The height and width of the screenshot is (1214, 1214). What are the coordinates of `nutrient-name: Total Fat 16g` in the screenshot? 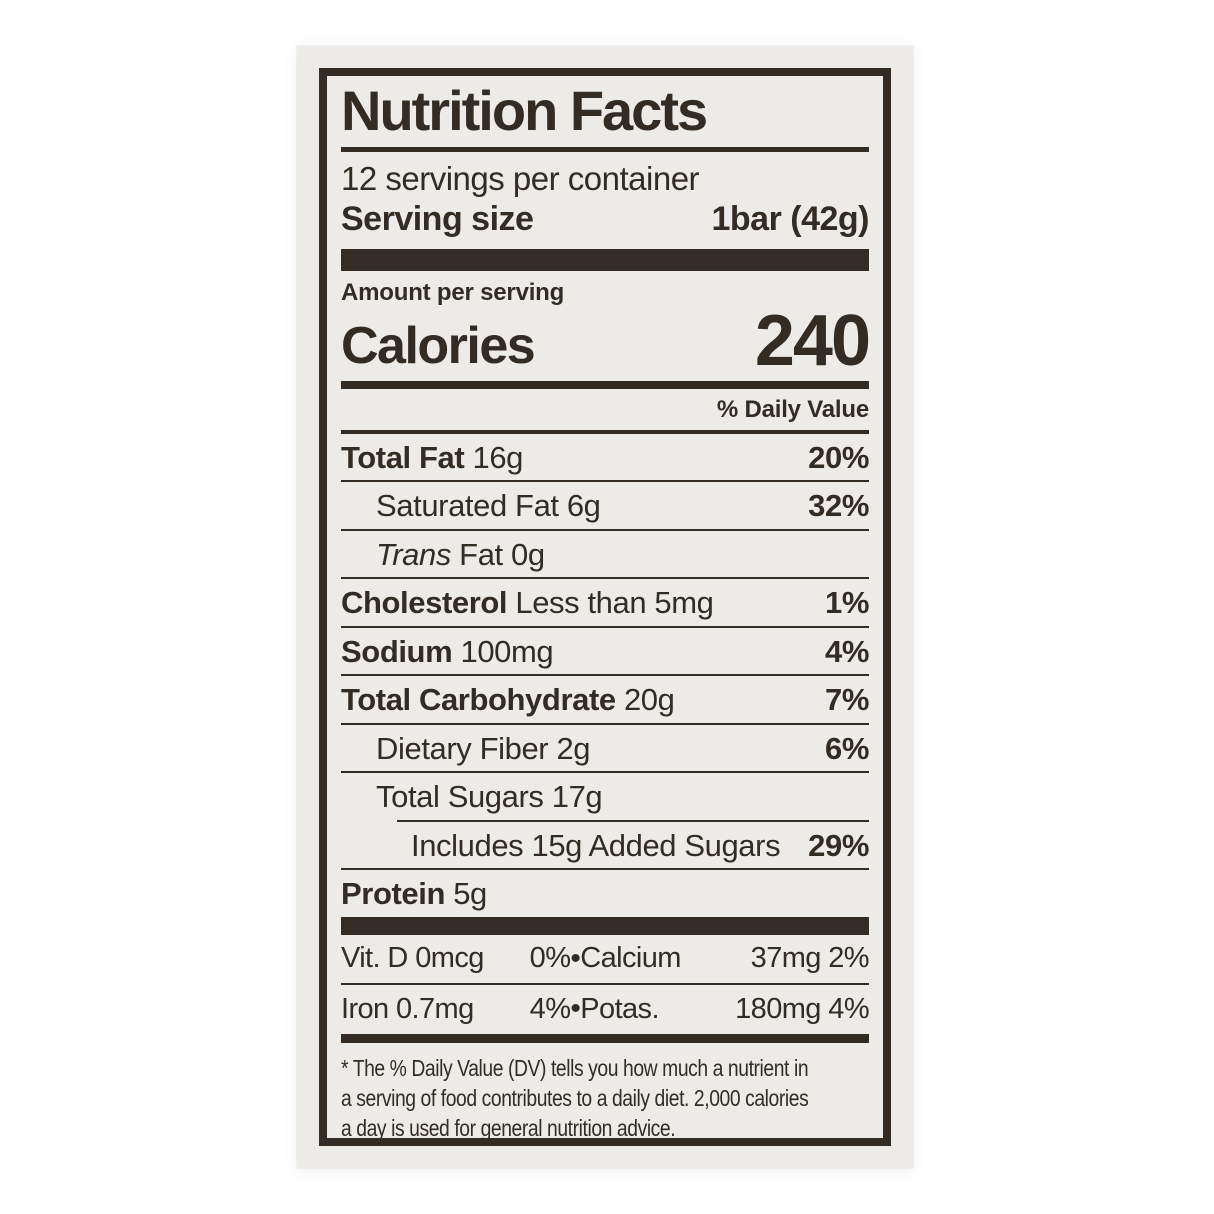 It's located at (432, 457).